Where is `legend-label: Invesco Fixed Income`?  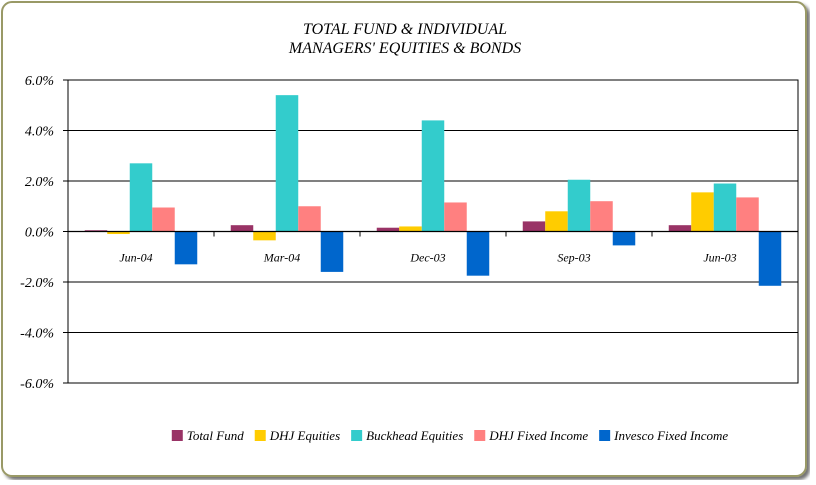 legend-label: Invesco Fixed Income is located at coordinates (670, 435).